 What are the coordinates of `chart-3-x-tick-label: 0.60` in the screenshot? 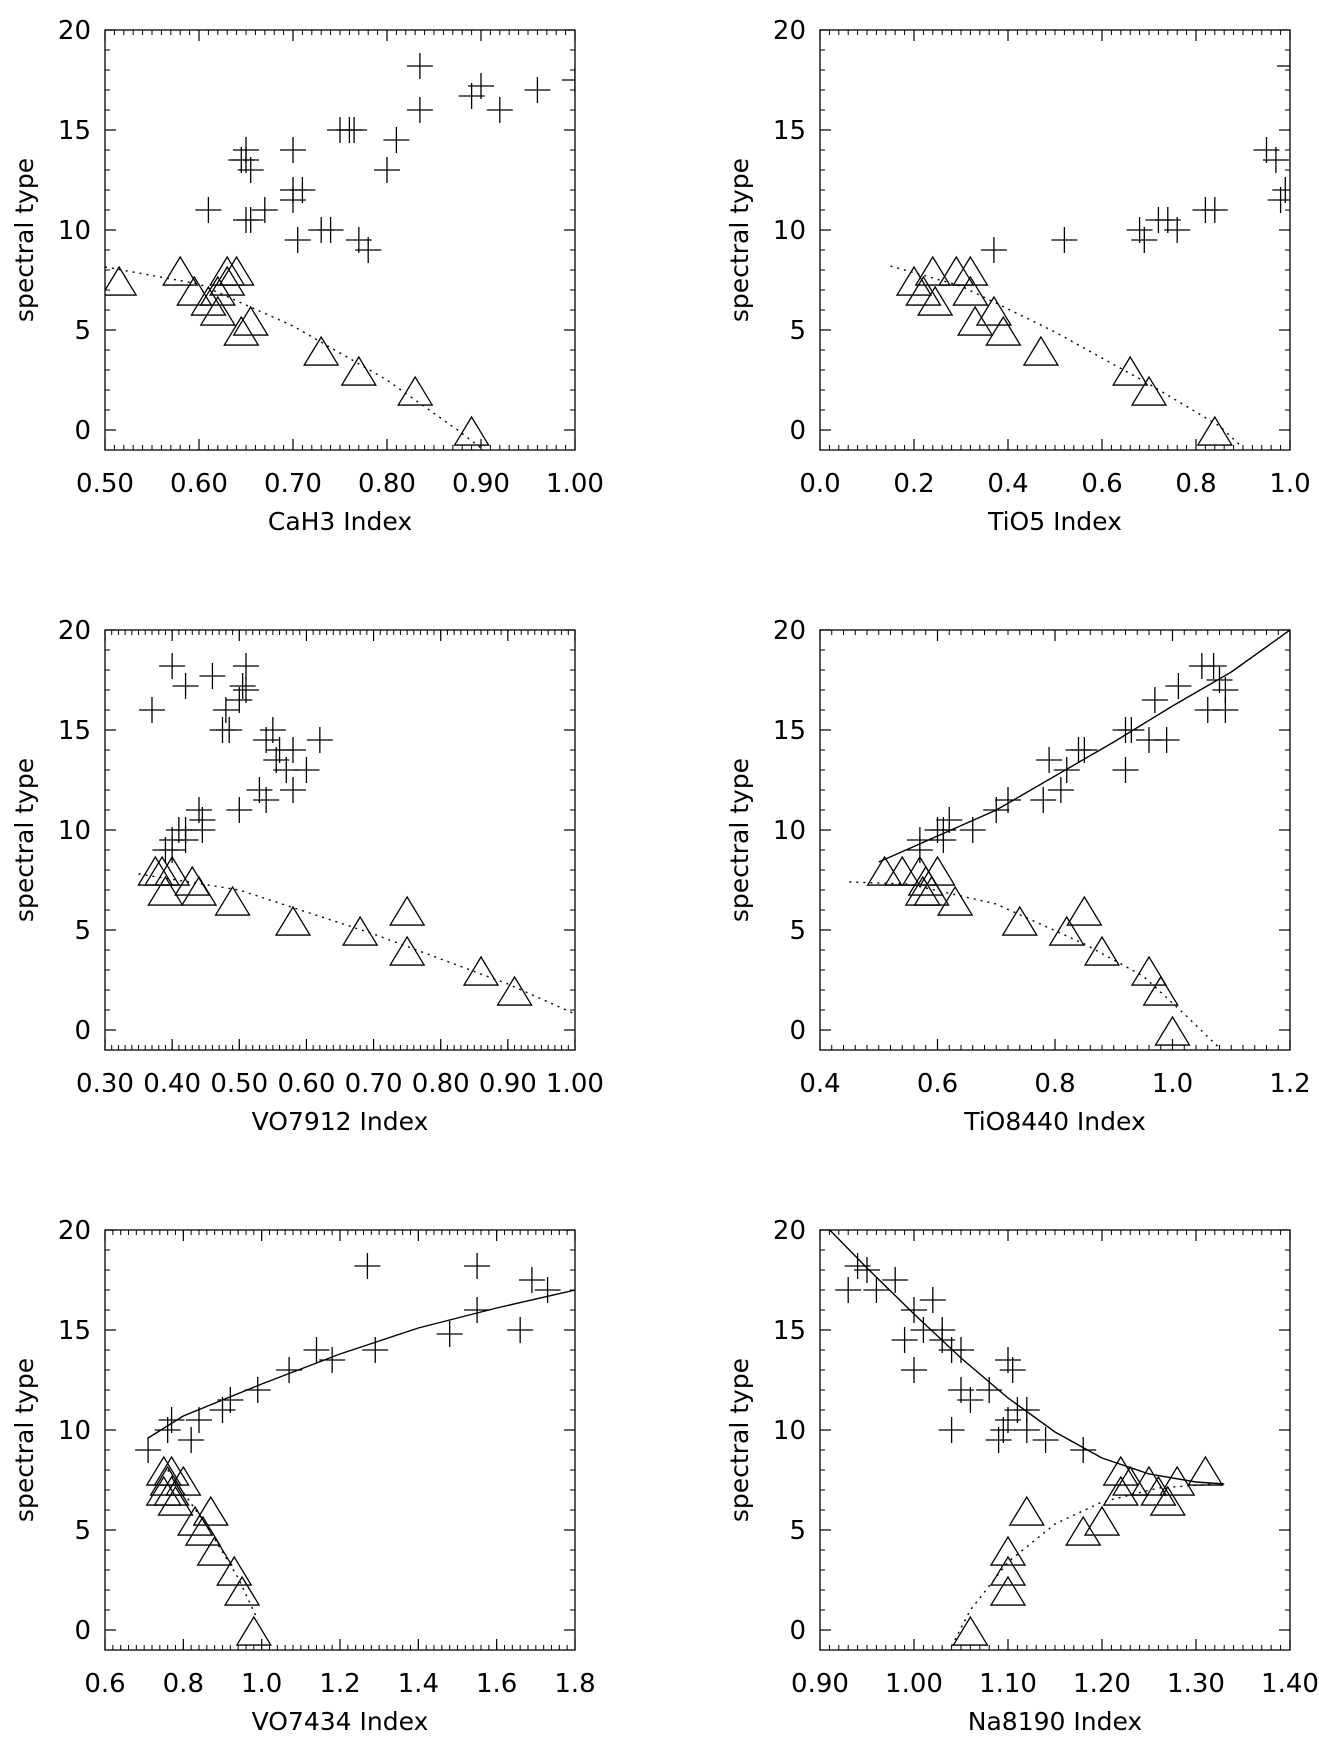 It's located at (306, 1084).